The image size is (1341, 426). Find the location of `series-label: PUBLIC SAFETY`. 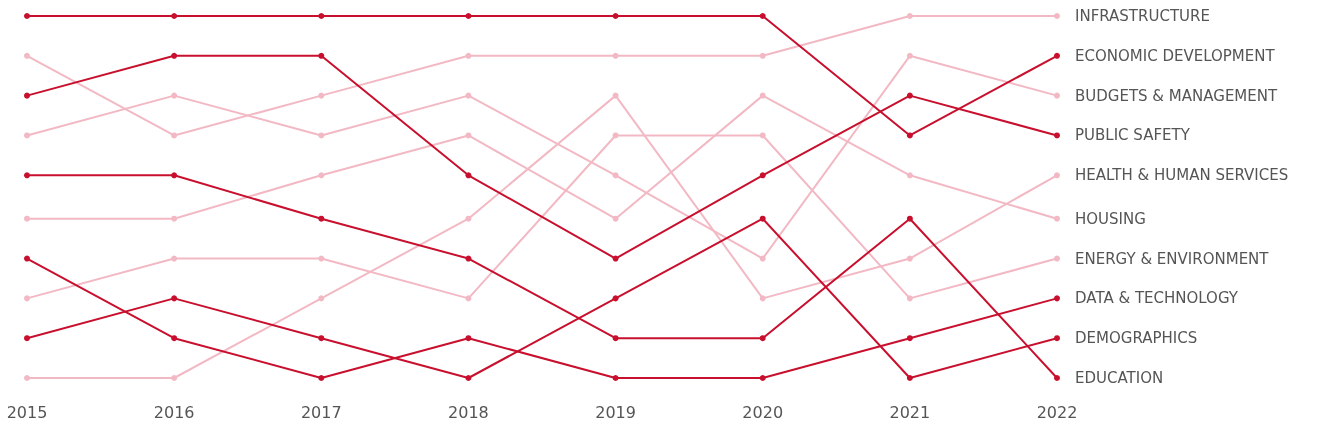

series-label: PUBLIC SAFETY is located at coordinates (1133, 135).